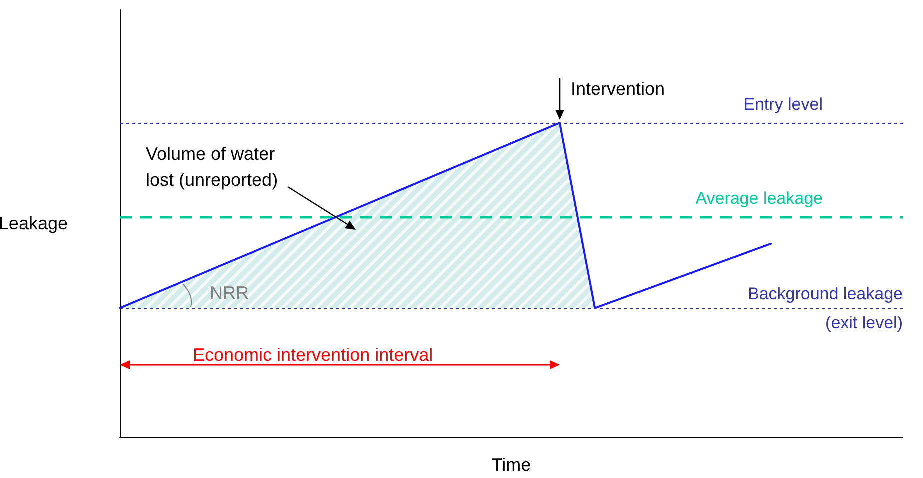  What do you see at coordinates (783, 104) in the screenshot?
I see `ref-line-label: Entry level` at bounding box center [783, 104].